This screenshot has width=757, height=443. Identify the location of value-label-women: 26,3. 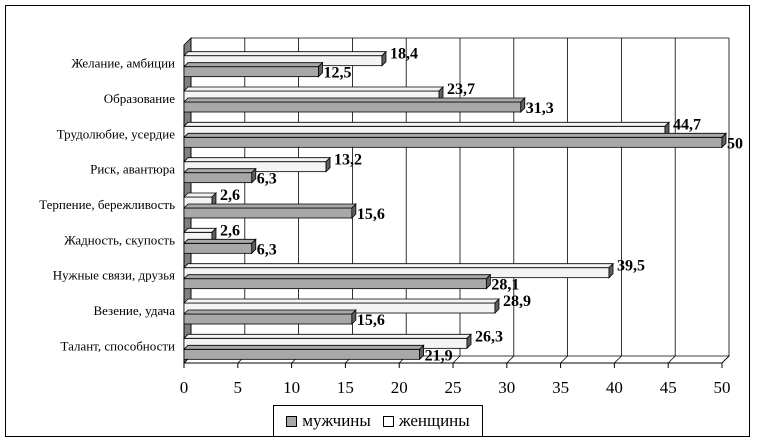
(489, 336).